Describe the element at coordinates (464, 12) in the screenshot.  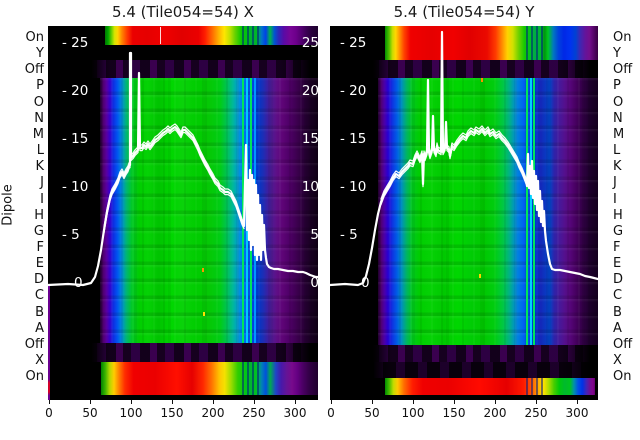
I see `panel-title-y: 5.4 (Tile054=54) Y` at that location.